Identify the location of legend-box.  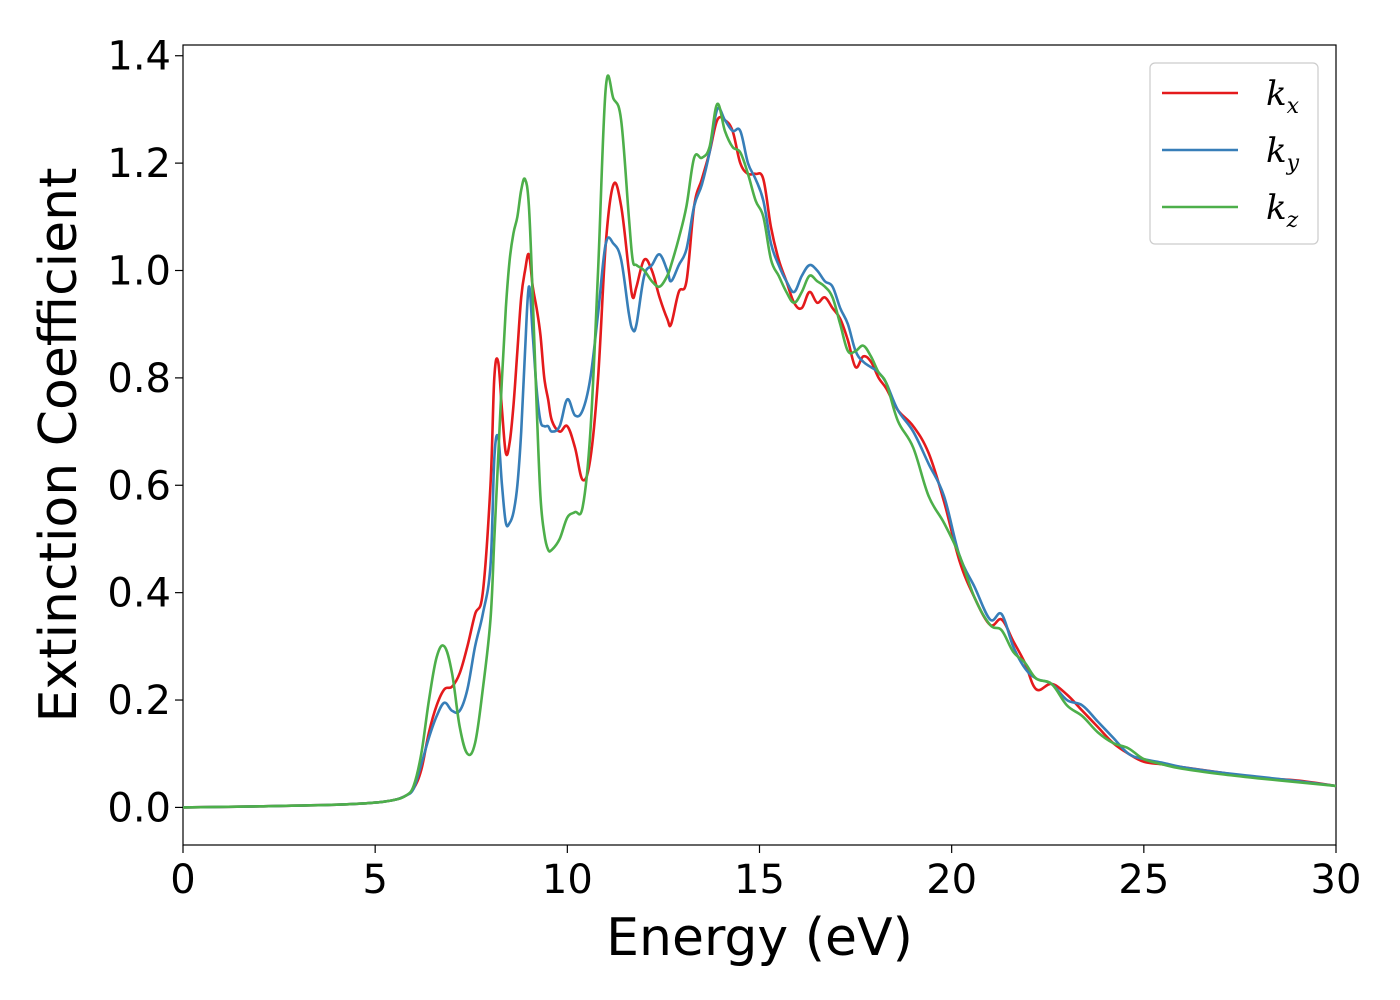
(1234, 153).